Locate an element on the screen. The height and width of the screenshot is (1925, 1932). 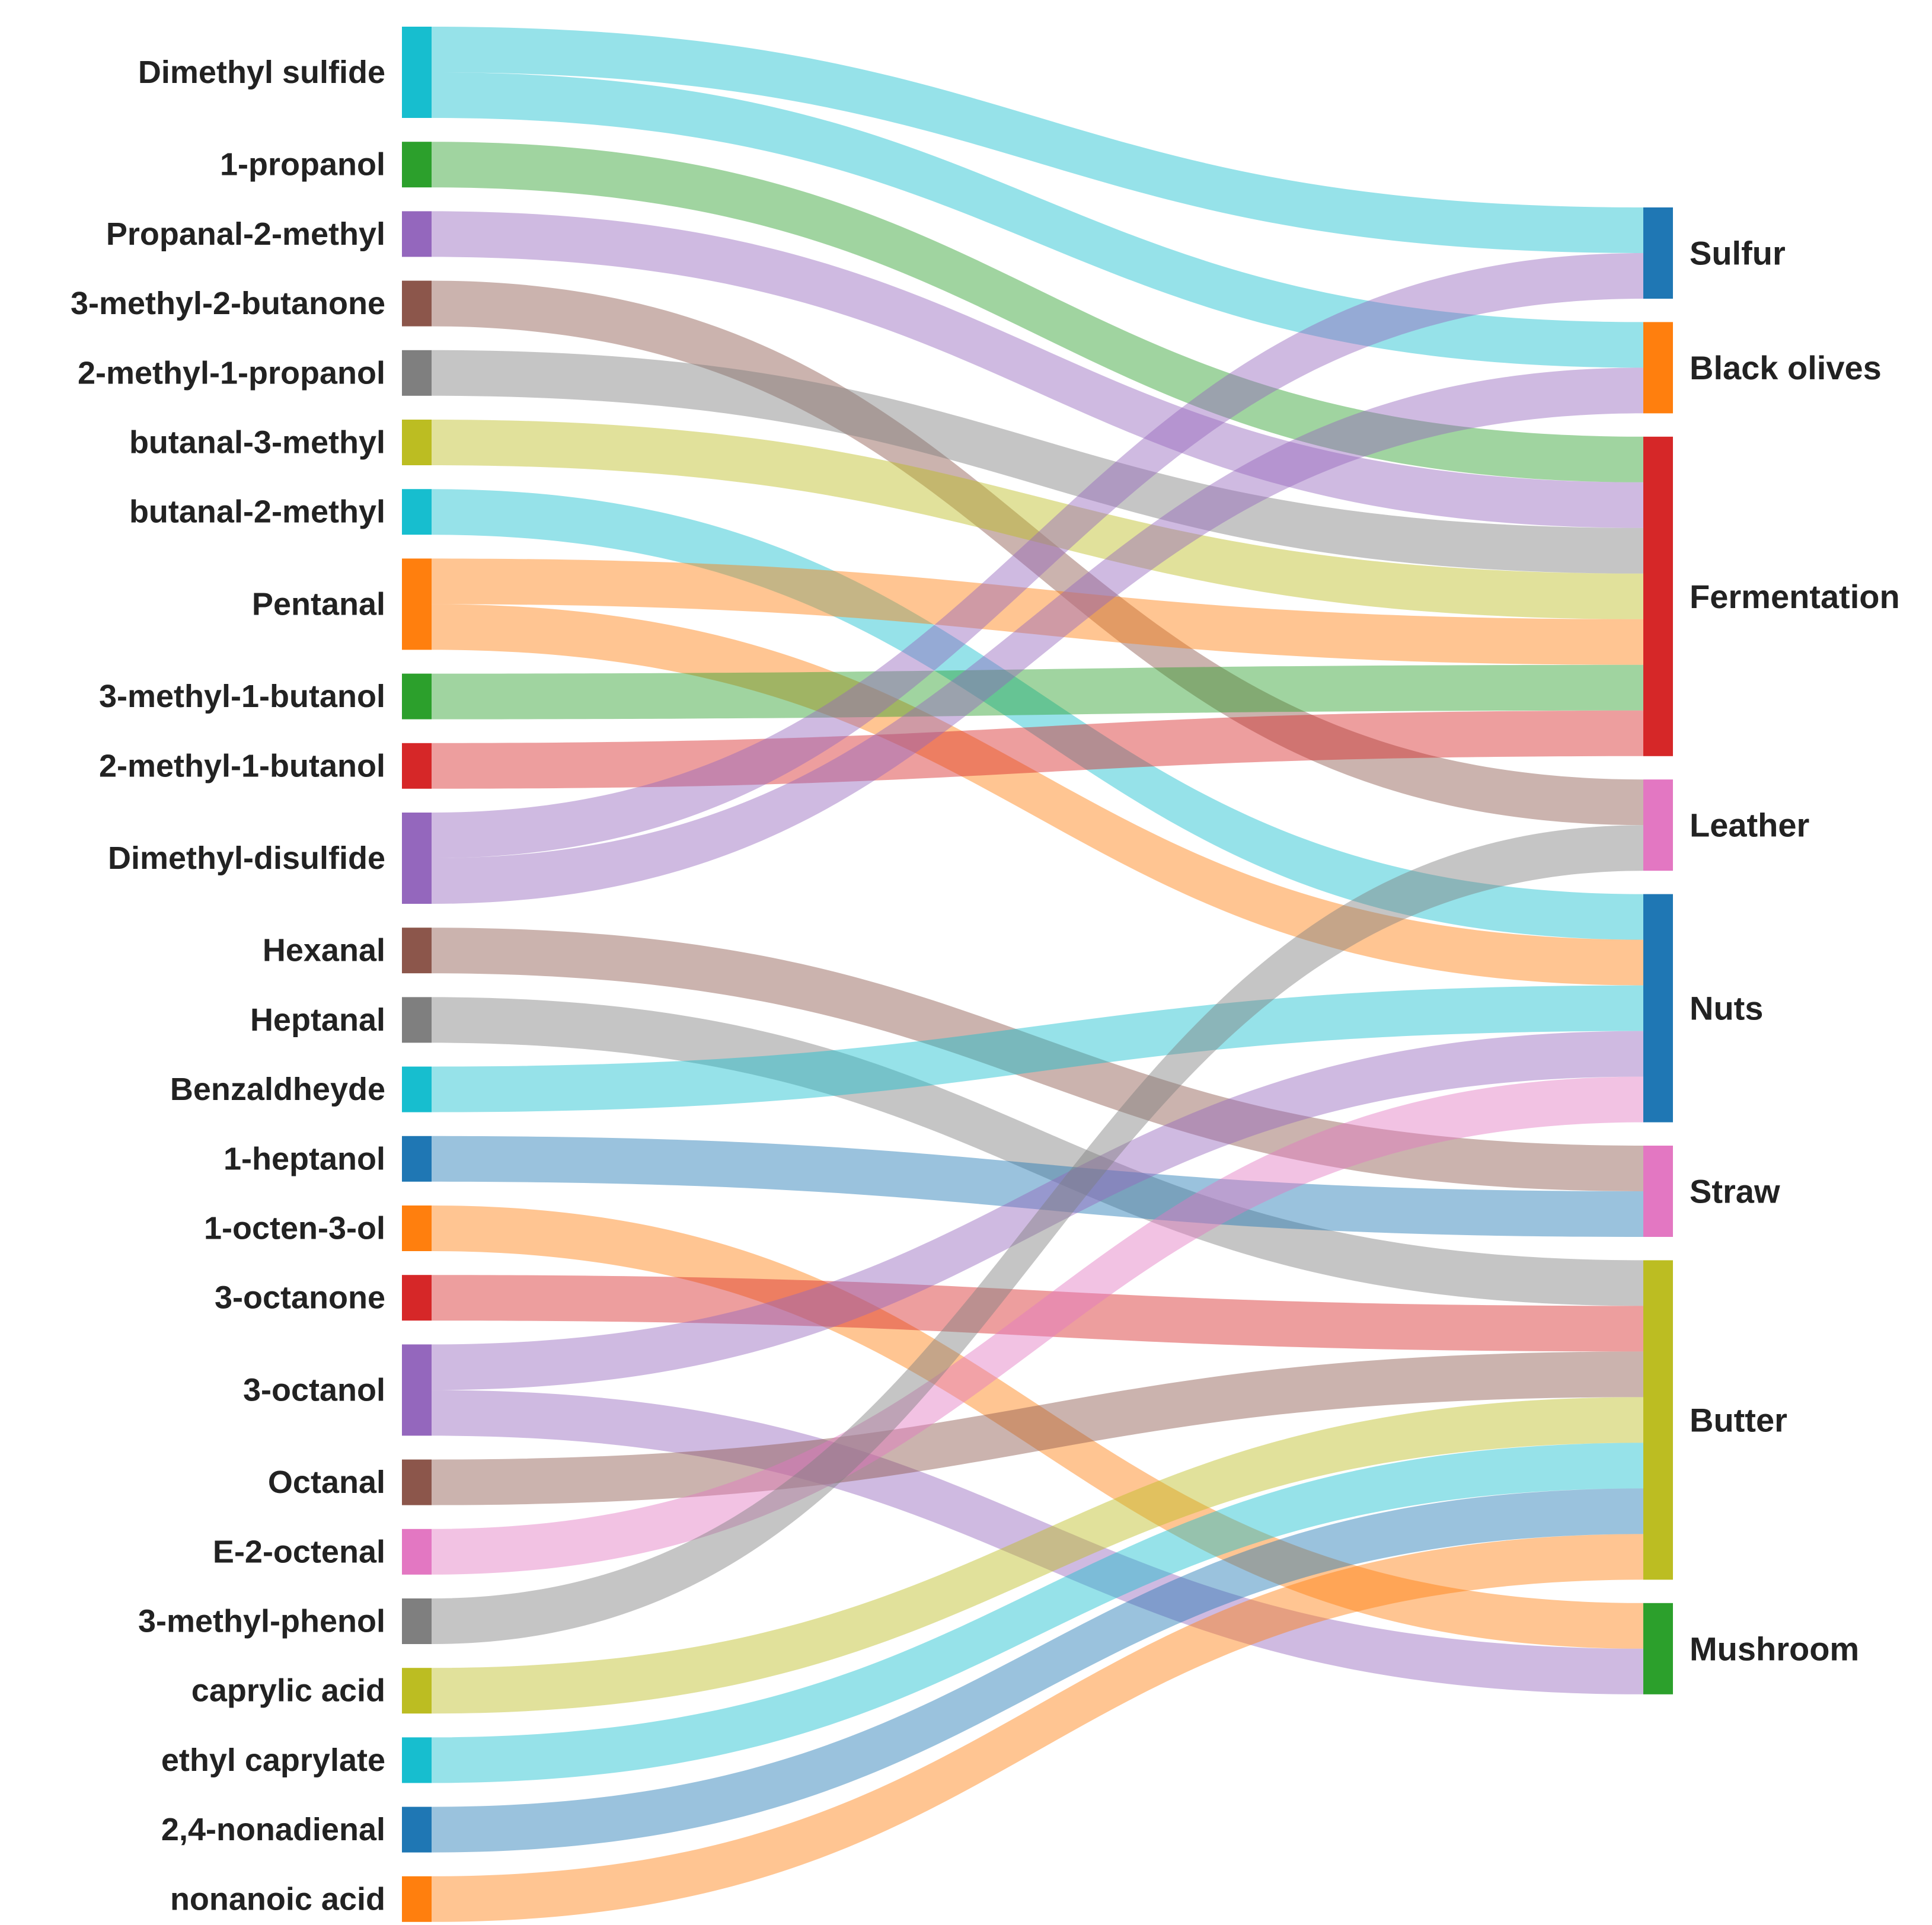
link-pentanal-to-fermentation is located at coordinates (1037, 611).